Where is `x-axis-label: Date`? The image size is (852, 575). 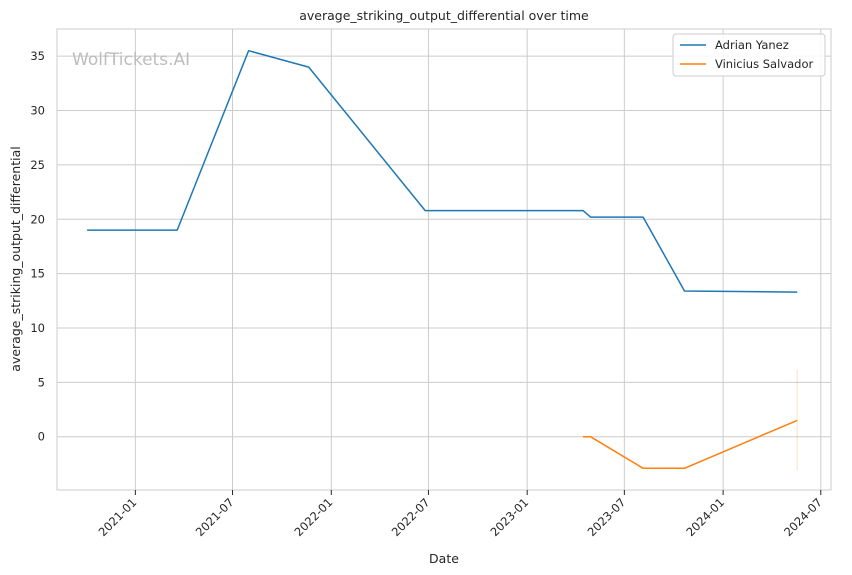 x-axis-label: Date is located at coordinates (444, 558).